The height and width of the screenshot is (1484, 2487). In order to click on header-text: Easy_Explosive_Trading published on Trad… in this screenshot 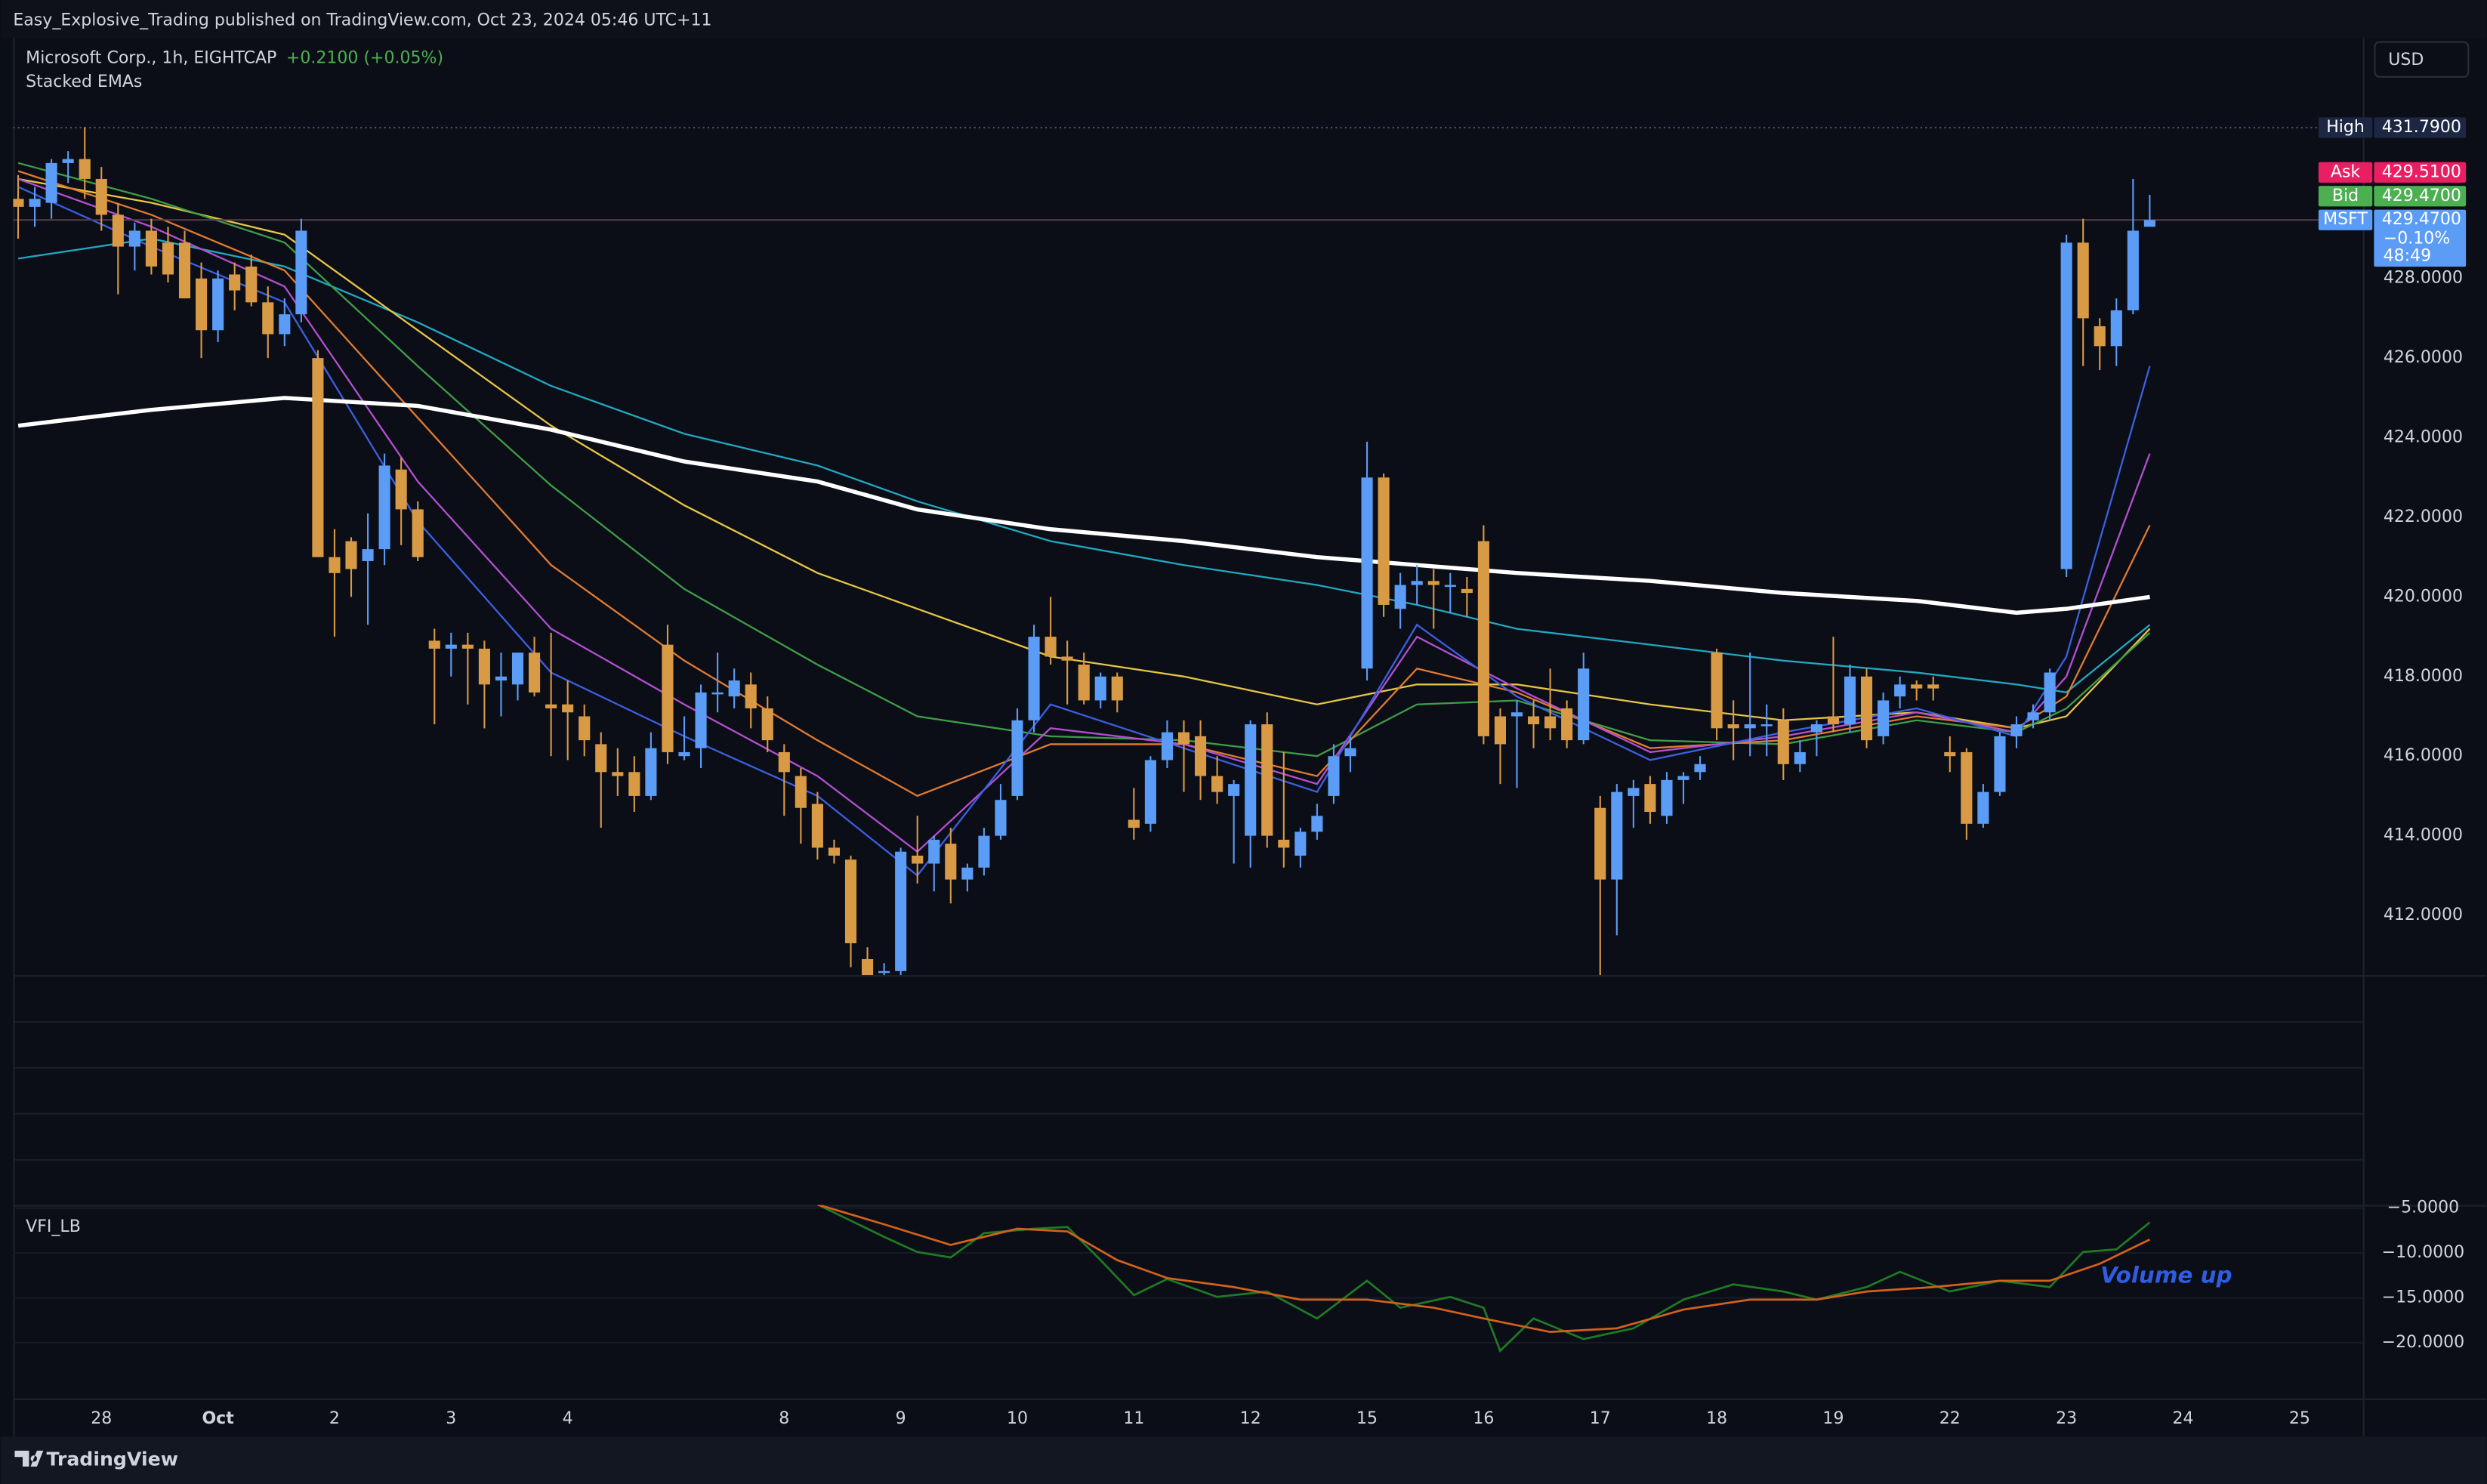, I will do `click(362, 20)`.